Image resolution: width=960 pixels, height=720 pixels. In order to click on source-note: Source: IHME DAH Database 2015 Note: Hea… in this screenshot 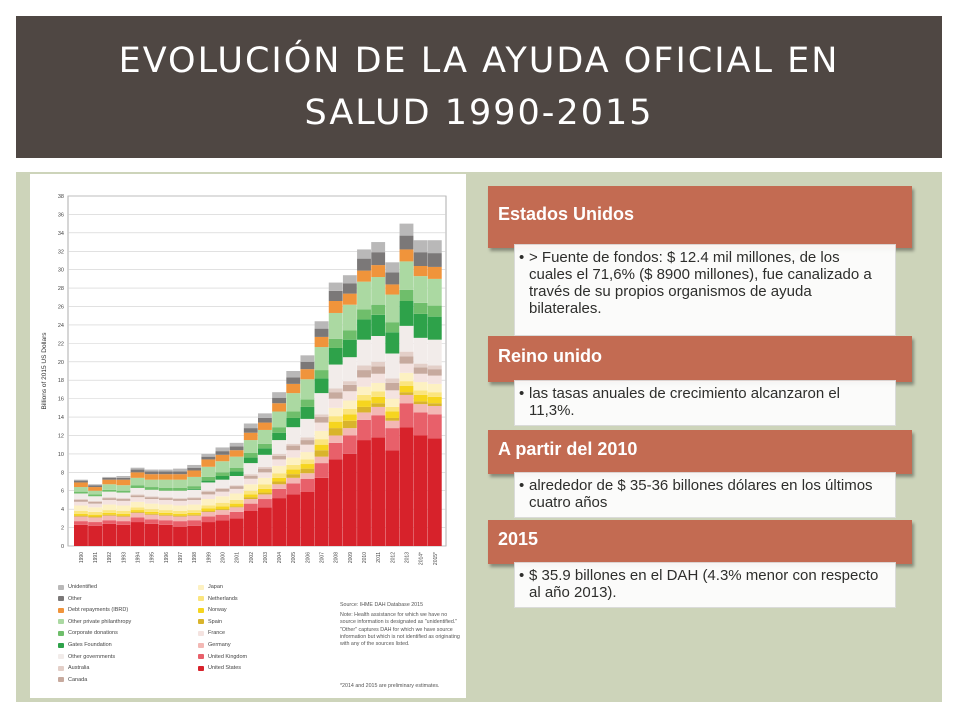, I will do `click(401, 626)`.